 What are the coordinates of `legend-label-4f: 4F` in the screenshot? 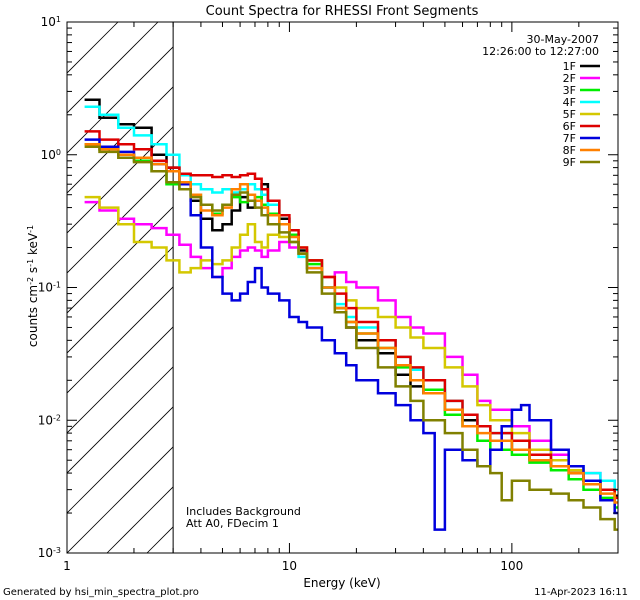 It's located at (569, 102).